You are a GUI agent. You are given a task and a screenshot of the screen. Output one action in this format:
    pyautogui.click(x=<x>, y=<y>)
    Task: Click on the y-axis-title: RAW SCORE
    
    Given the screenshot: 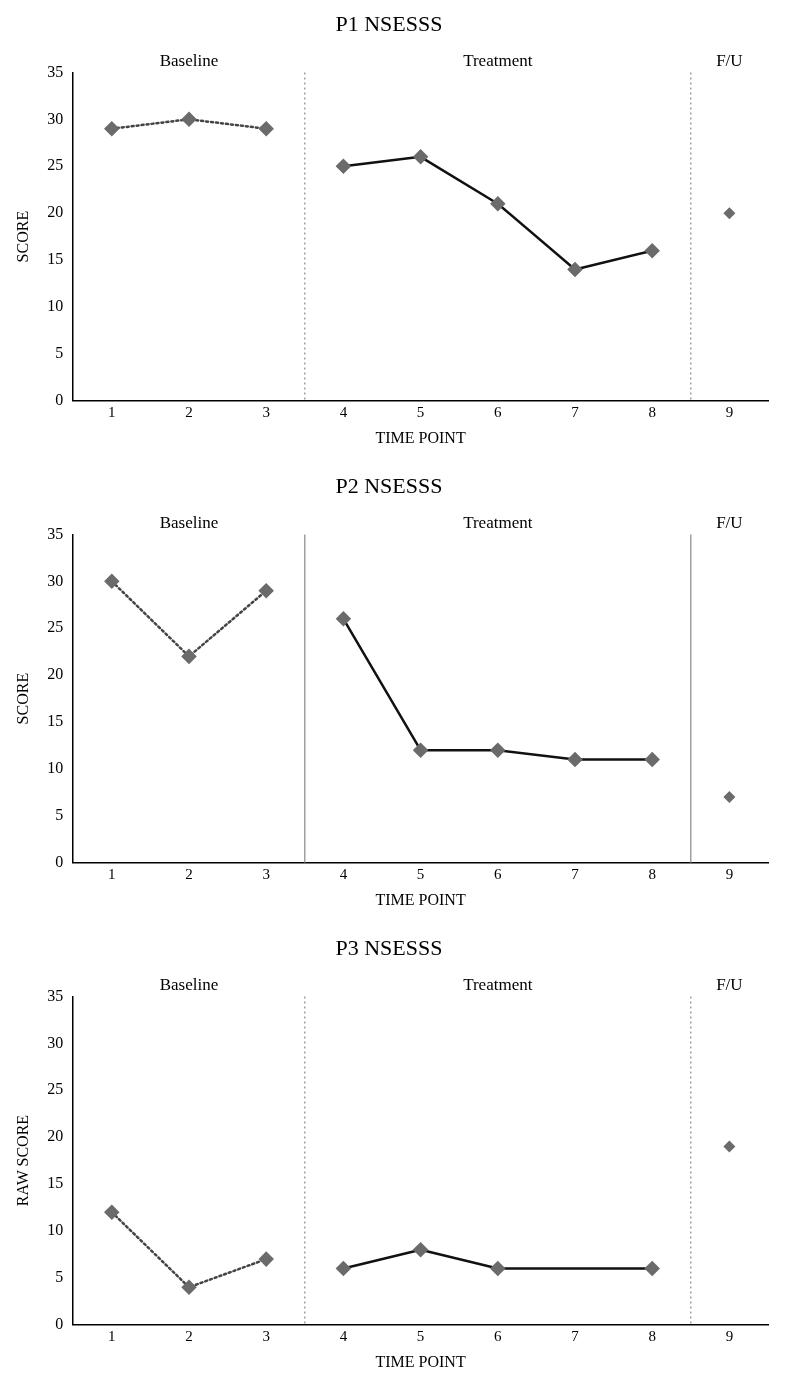 What is the action you would take?
    pyautogui.click(x=22, y=1160)
    